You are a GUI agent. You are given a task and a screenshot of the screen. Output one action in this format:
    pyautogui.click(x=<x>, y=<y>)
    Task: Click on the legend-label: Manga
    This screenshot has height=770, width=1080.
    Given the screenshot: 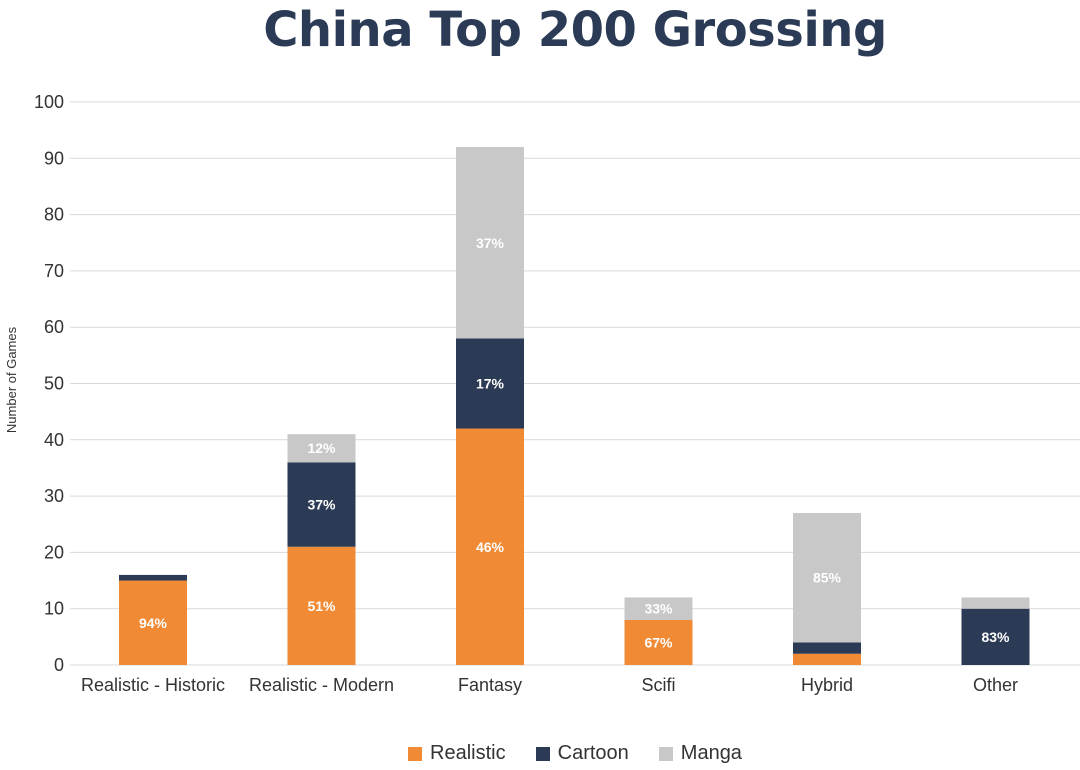 What is the action you would take?
    pyautogui.click(x=711, y=753)
    